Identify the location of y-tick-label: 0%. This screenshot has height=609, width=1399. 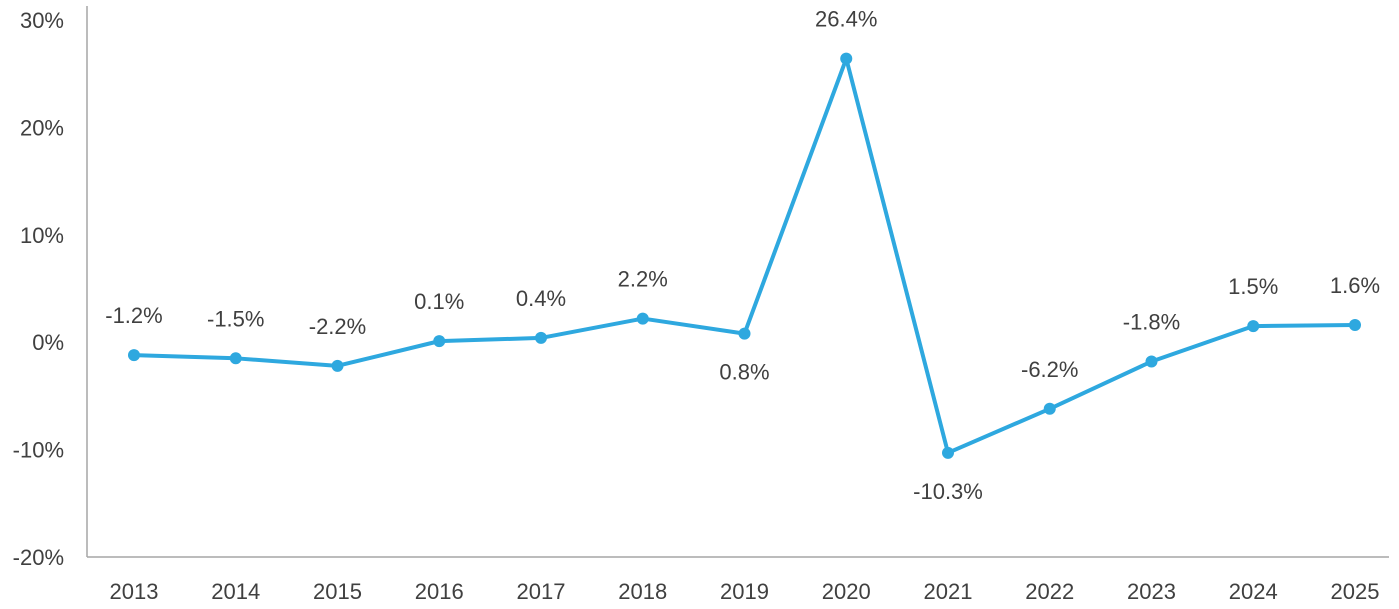
(48, 342).